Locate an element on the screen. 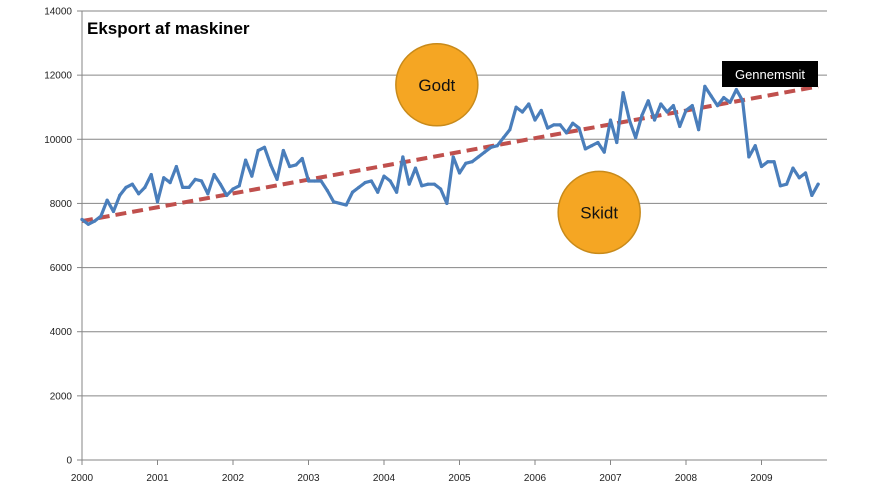  chart-title: Eksport af maskiner is located at coordinates (168, 28).